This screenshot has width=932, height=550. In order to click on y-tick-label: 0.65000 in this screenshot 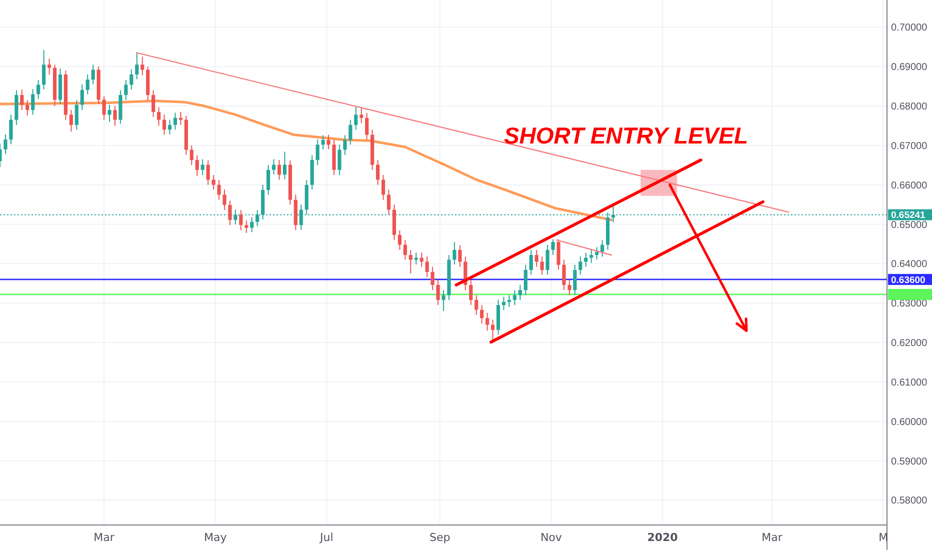, I will do `click(909, 225)`.